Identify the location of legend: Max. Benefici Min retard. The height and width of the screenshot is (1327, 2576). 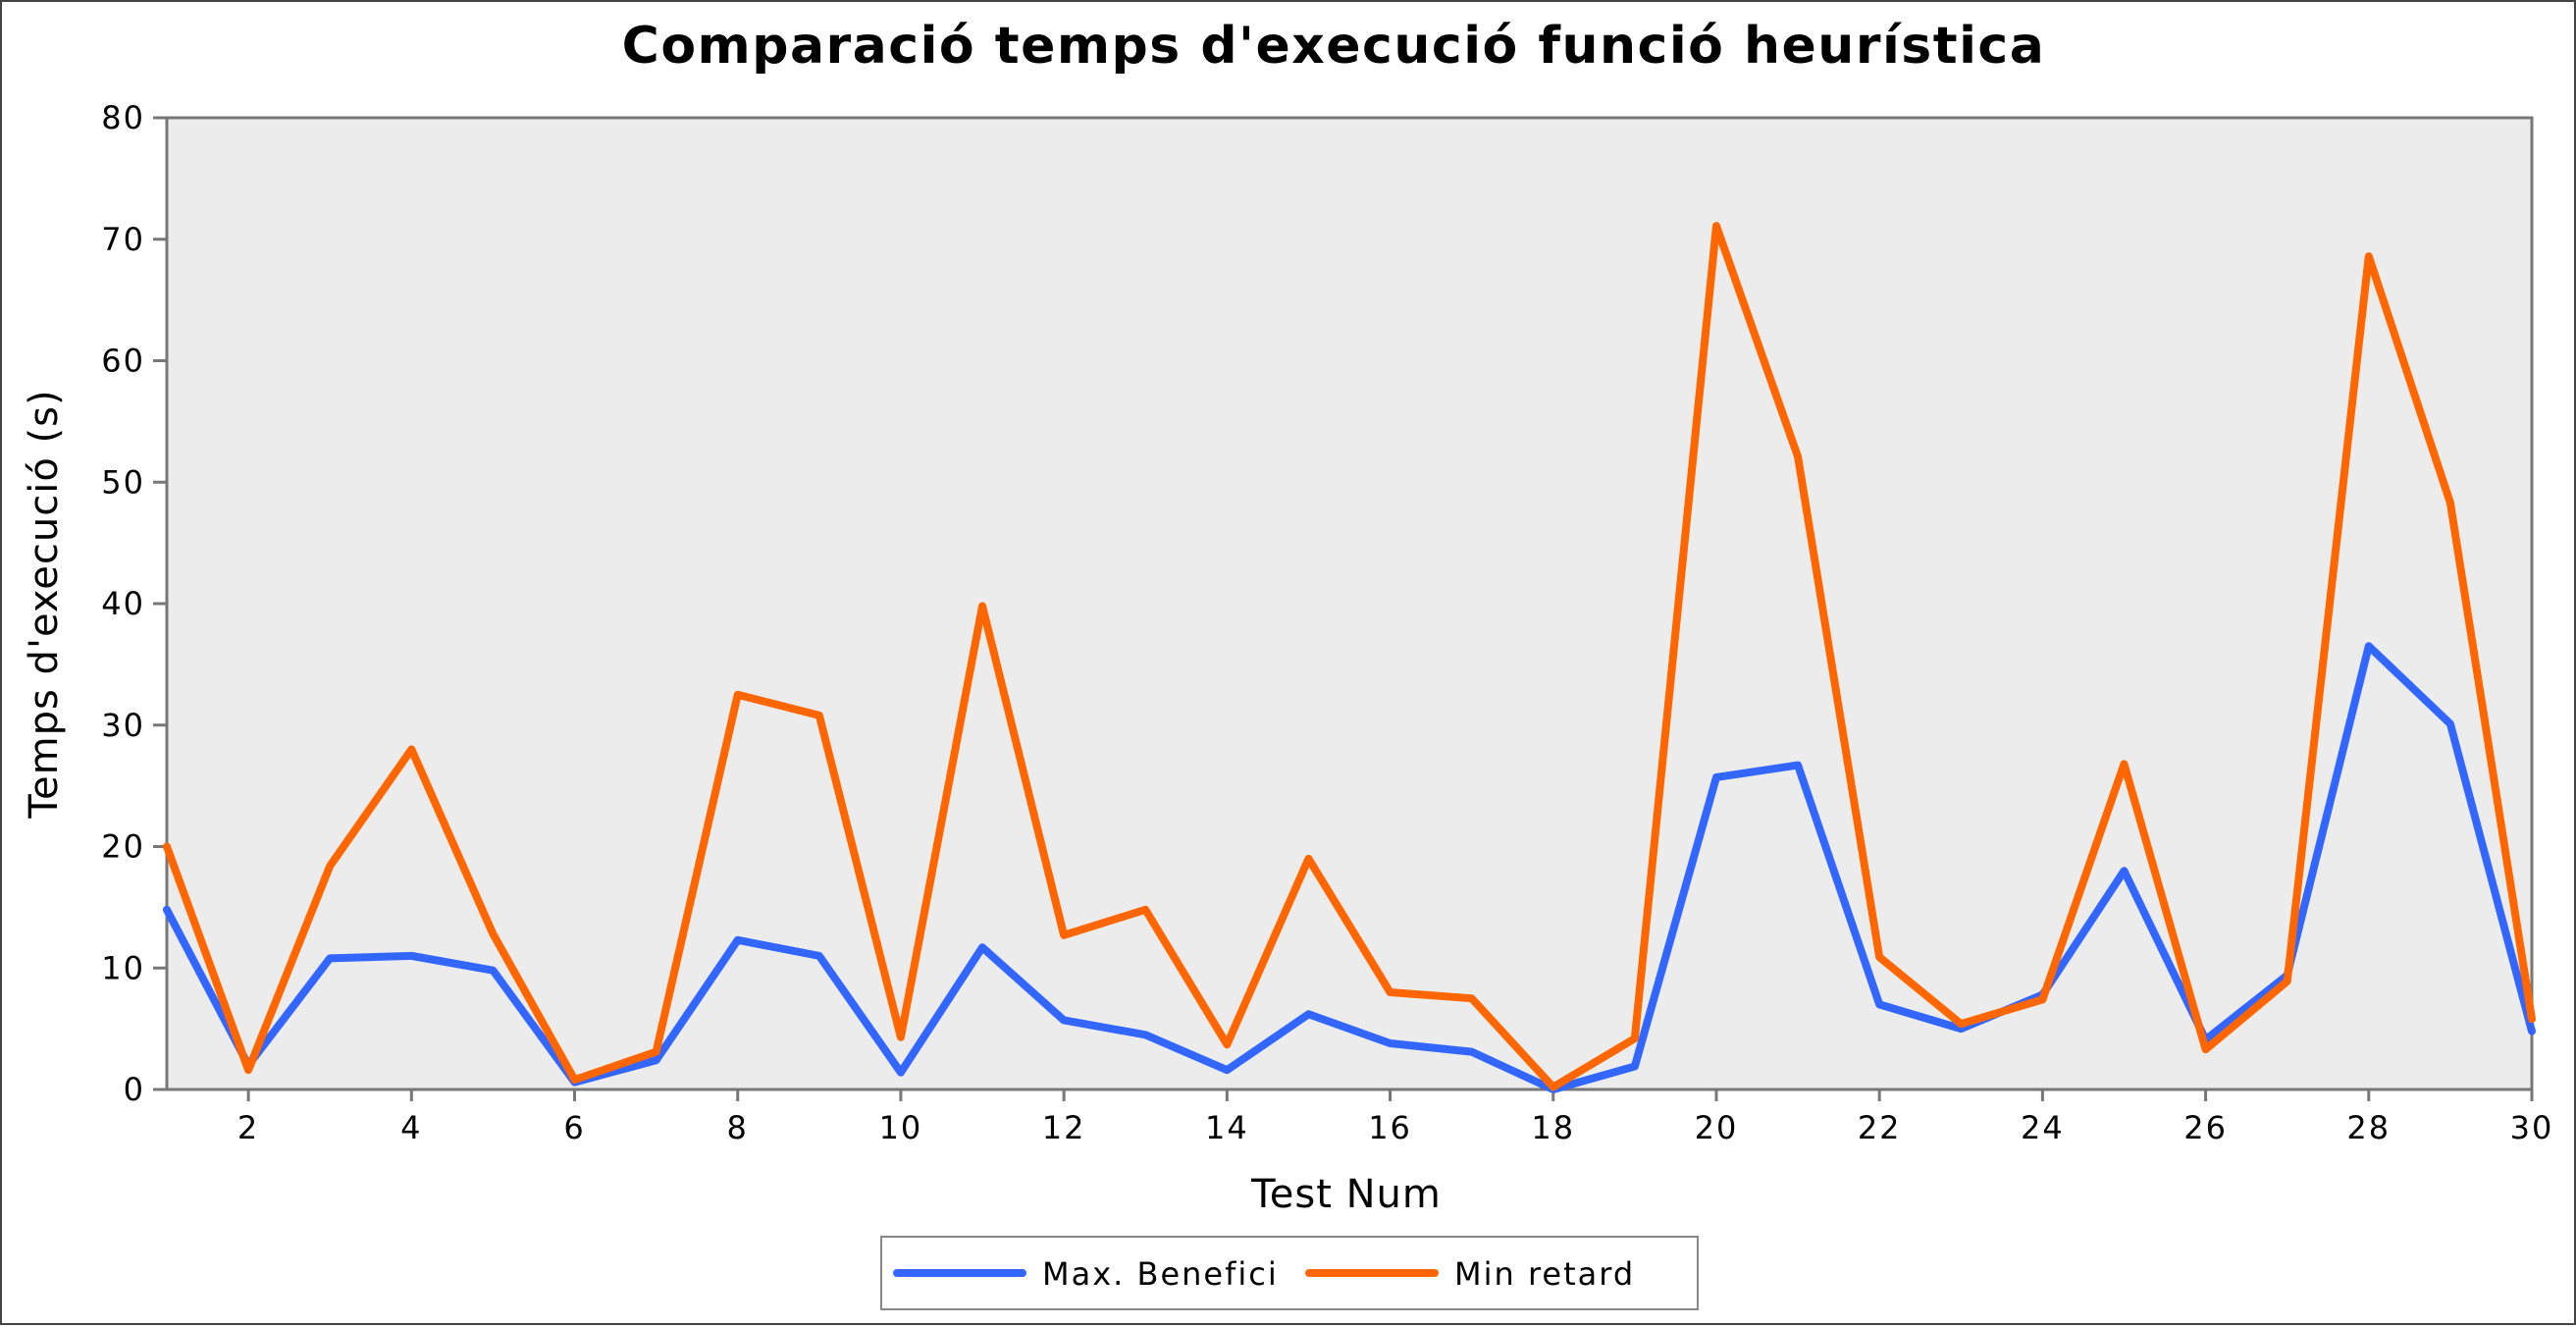
(1289, 1273).